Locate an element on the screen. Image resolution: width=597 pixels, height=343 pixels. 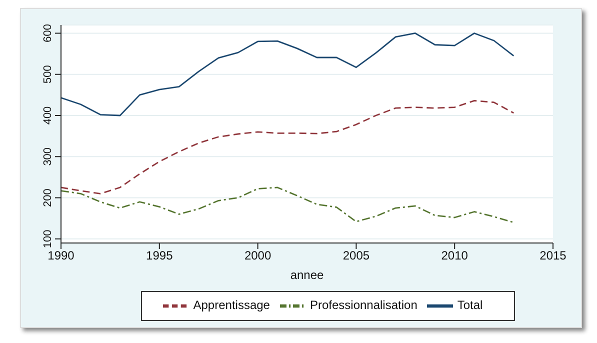
x-tick-label: 2015 is located at coordinates (553, 255).